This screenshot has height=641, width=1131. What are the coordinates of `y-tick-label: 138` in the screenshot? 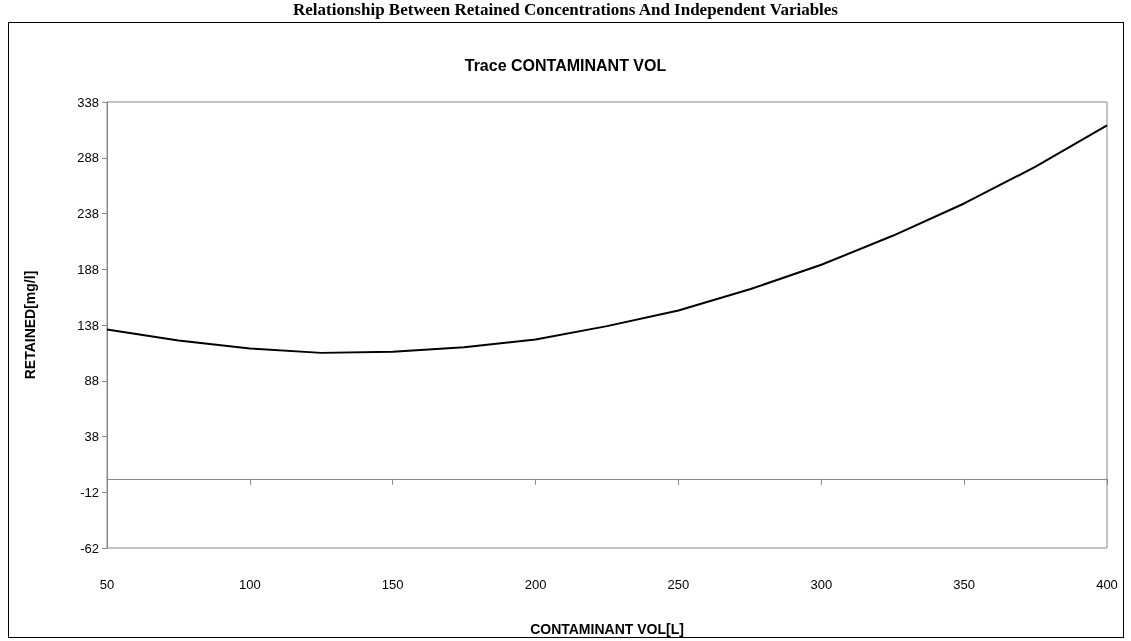 It's located at (88, 325).